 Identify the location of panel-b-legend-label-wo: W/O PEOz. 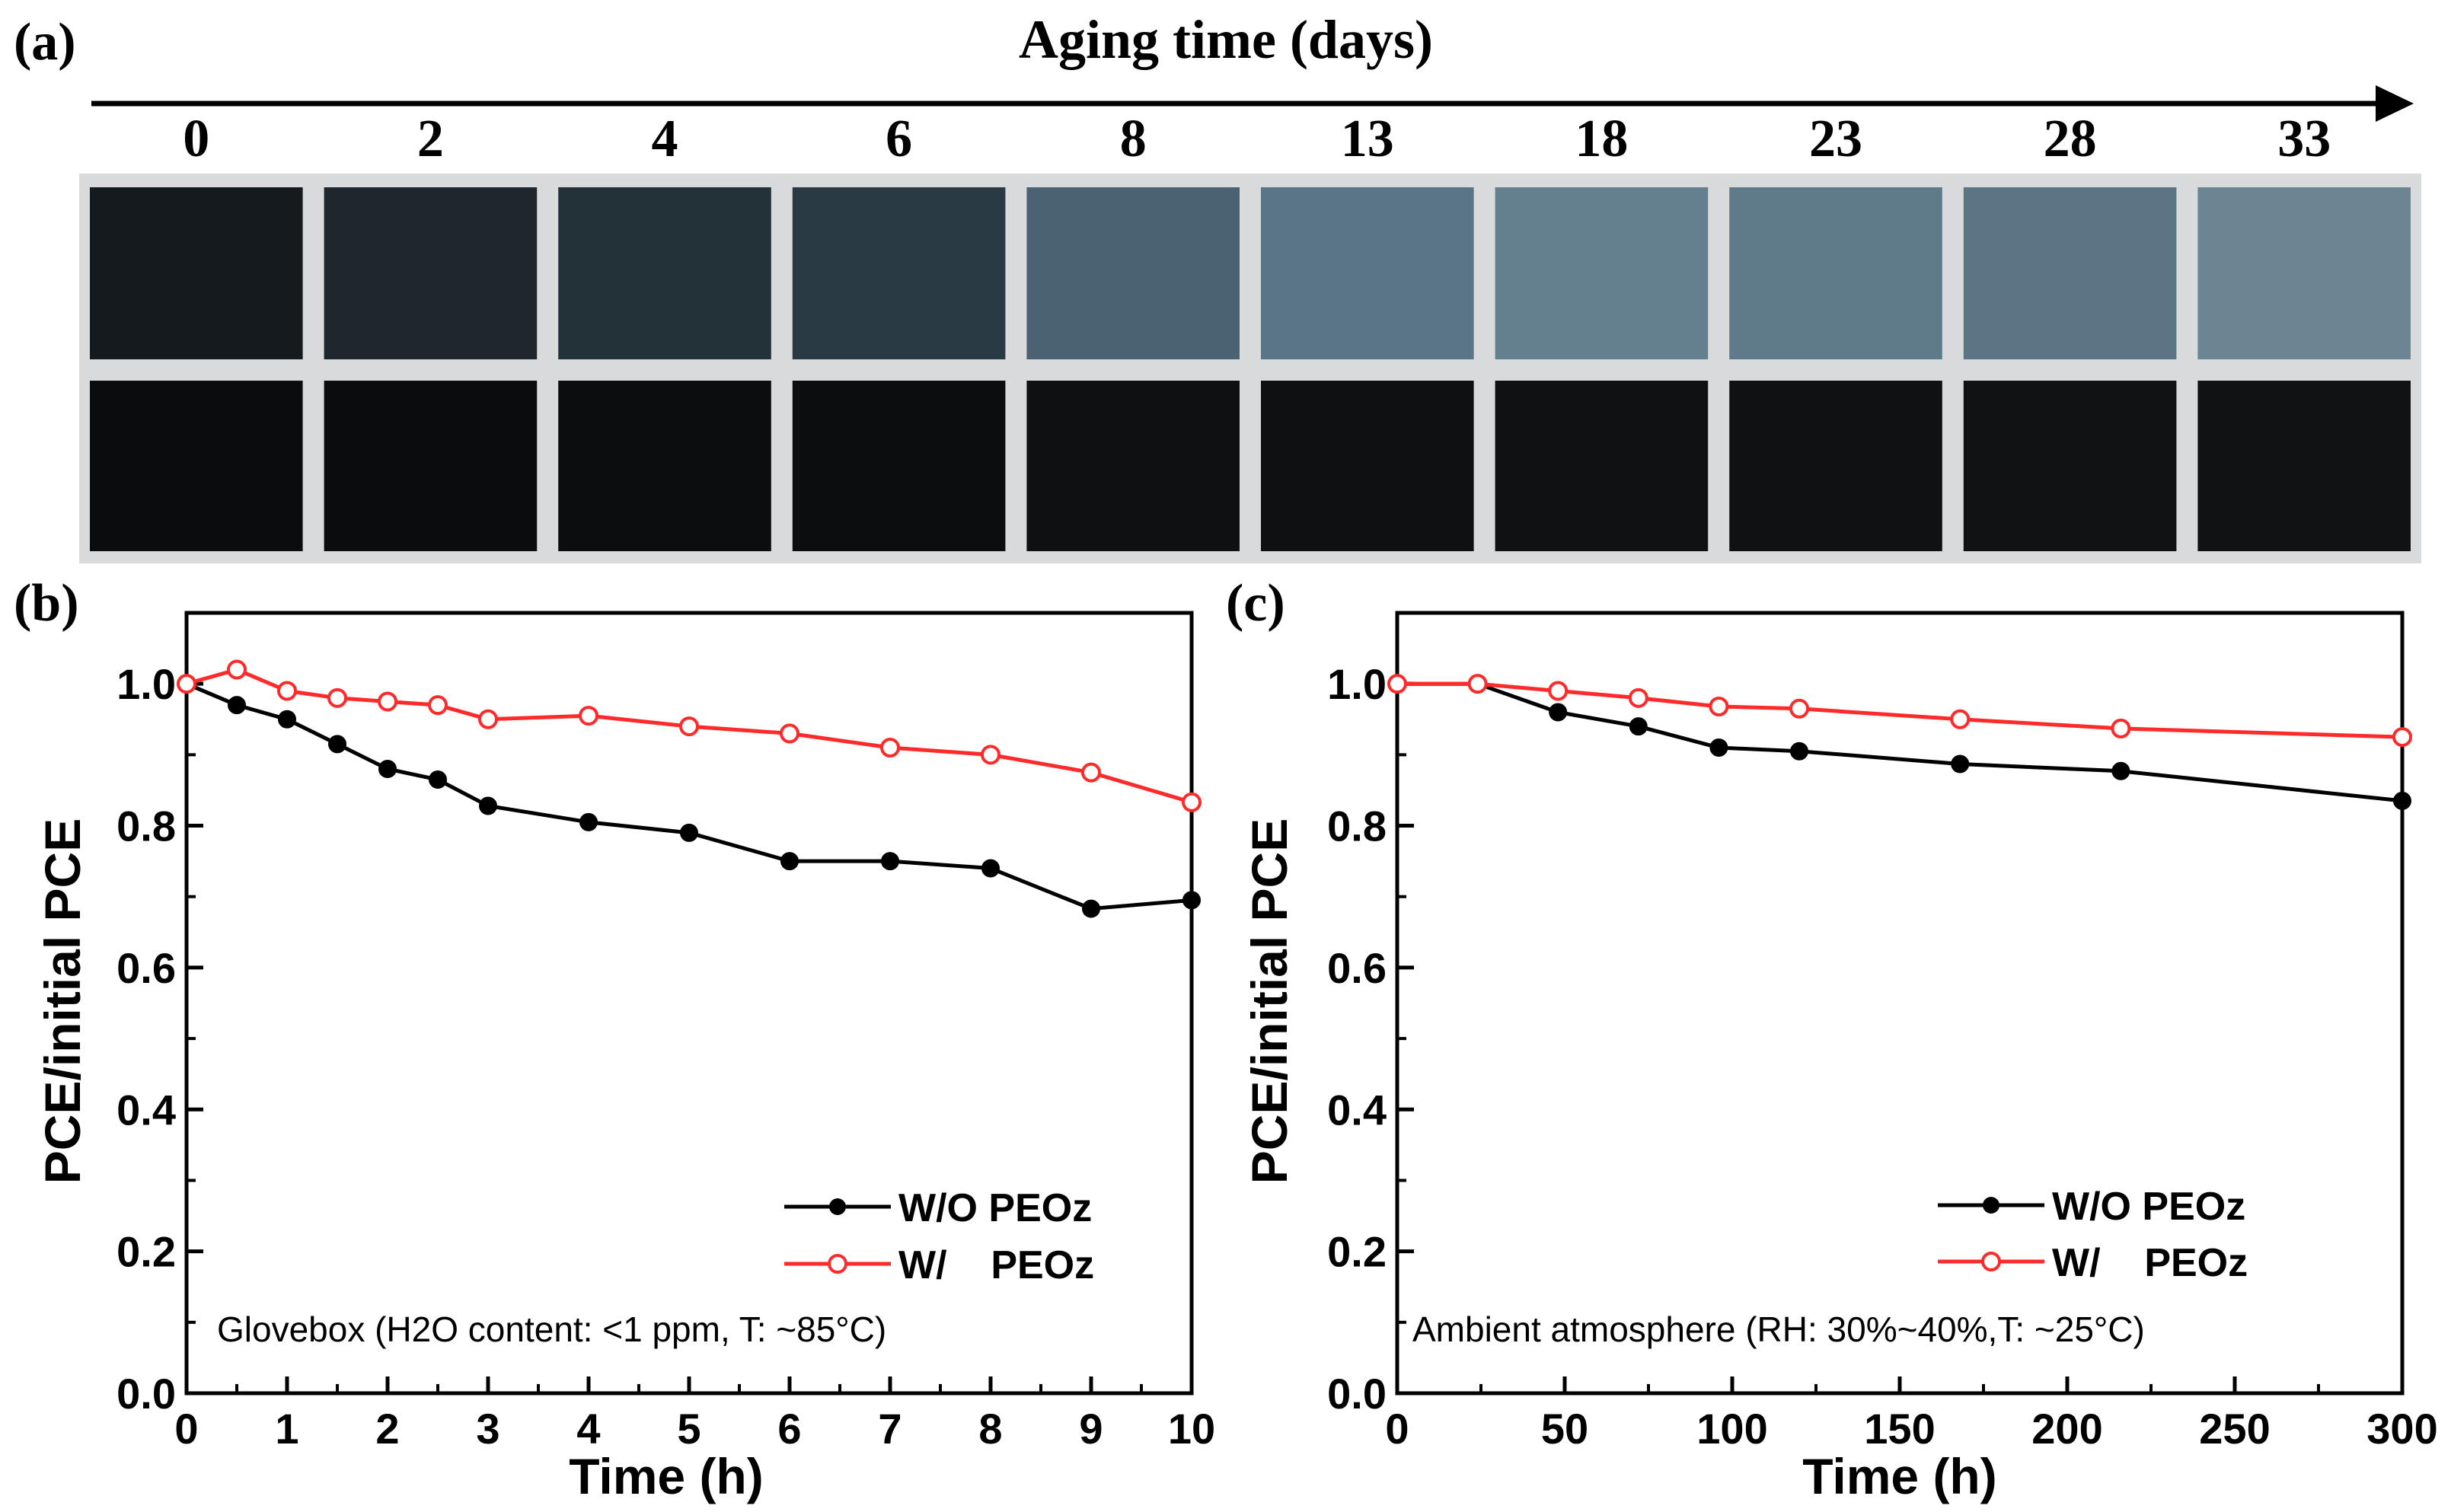
(995, 1208).